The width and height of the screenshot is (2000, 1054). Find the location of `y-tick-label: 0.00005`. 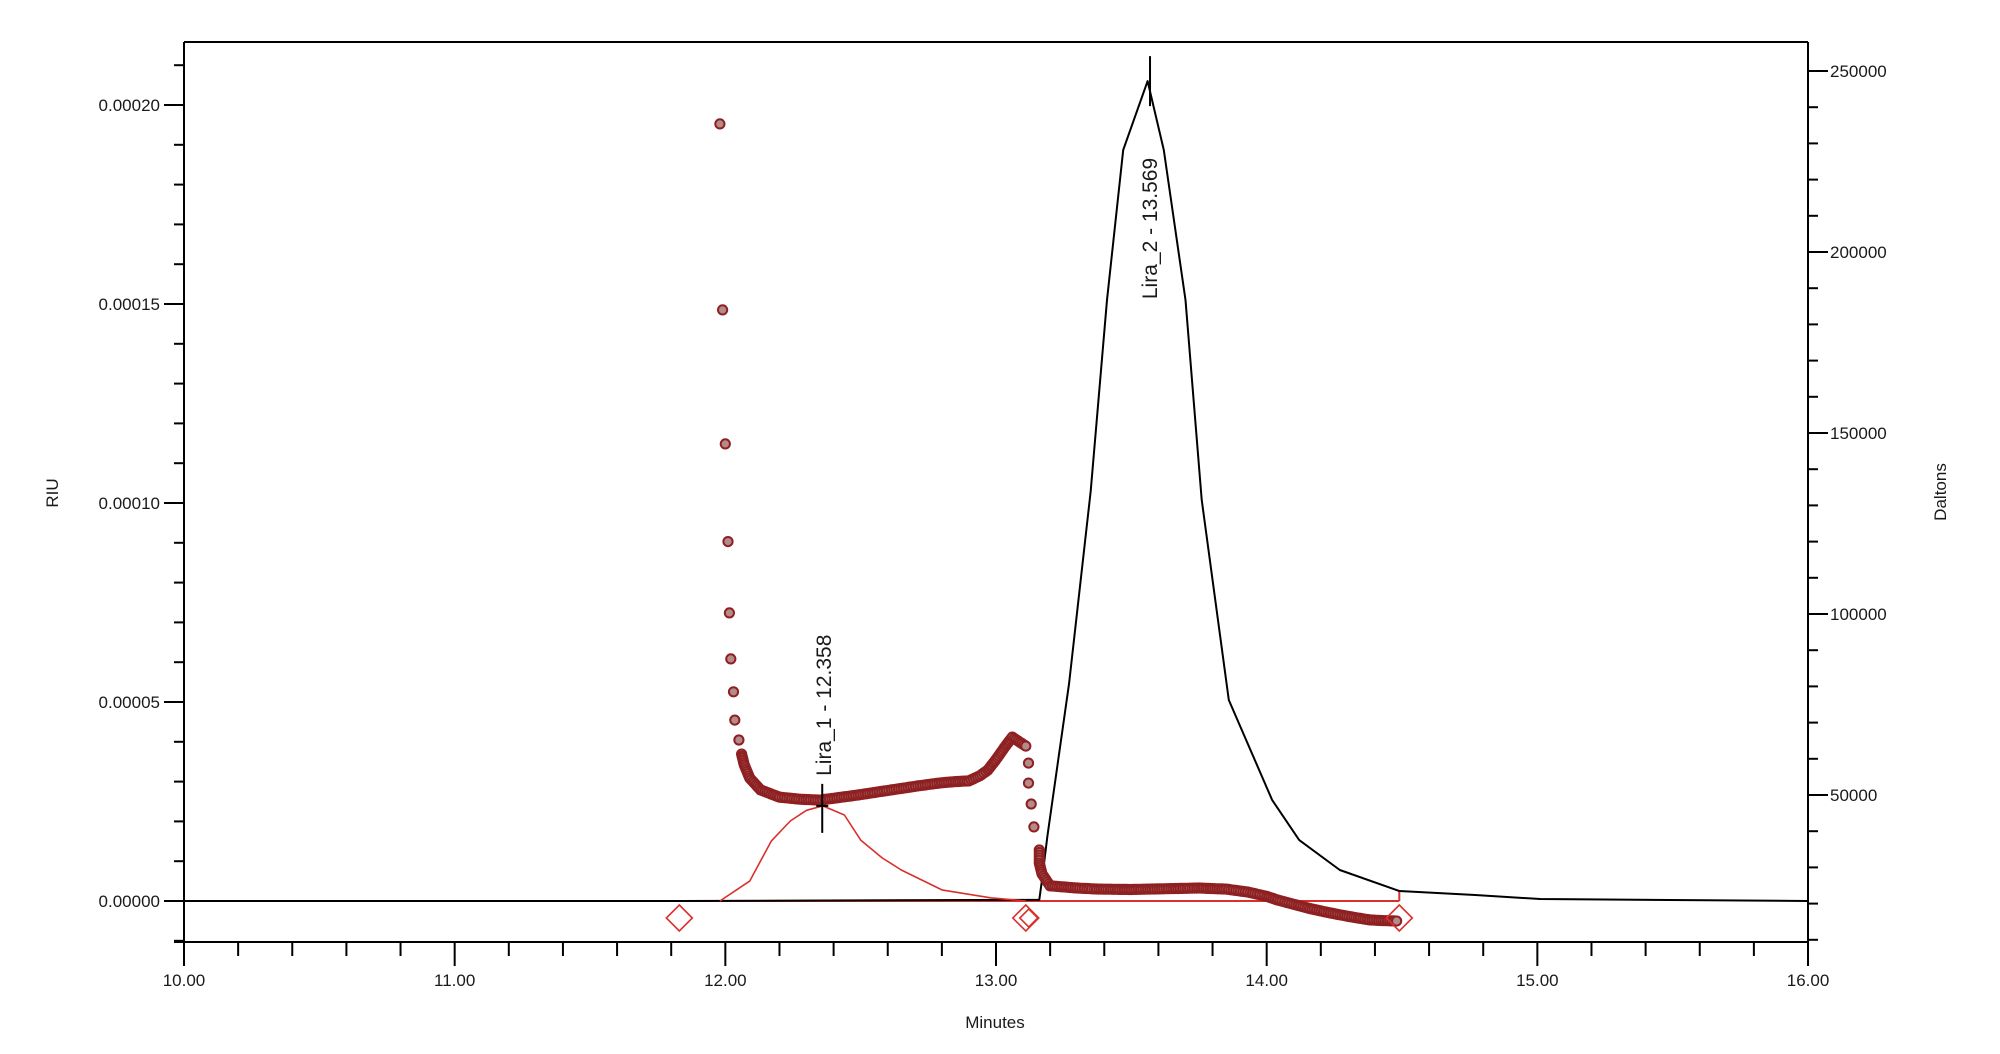

y-tick-label: 0.00005 is located at coordinates (129, 702).